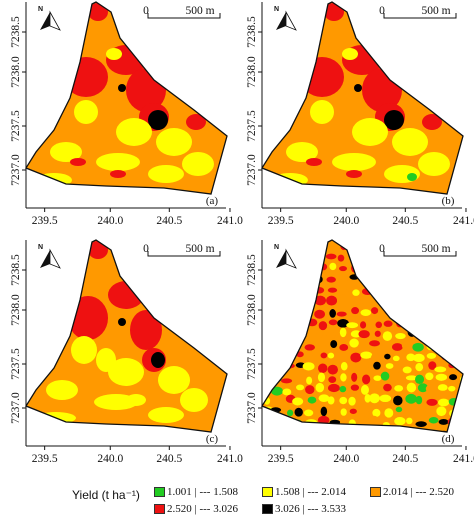 Image resolution: width=474 pixels, height=517 pixels. I want to click on panel-label: (b), so click(448, 201).